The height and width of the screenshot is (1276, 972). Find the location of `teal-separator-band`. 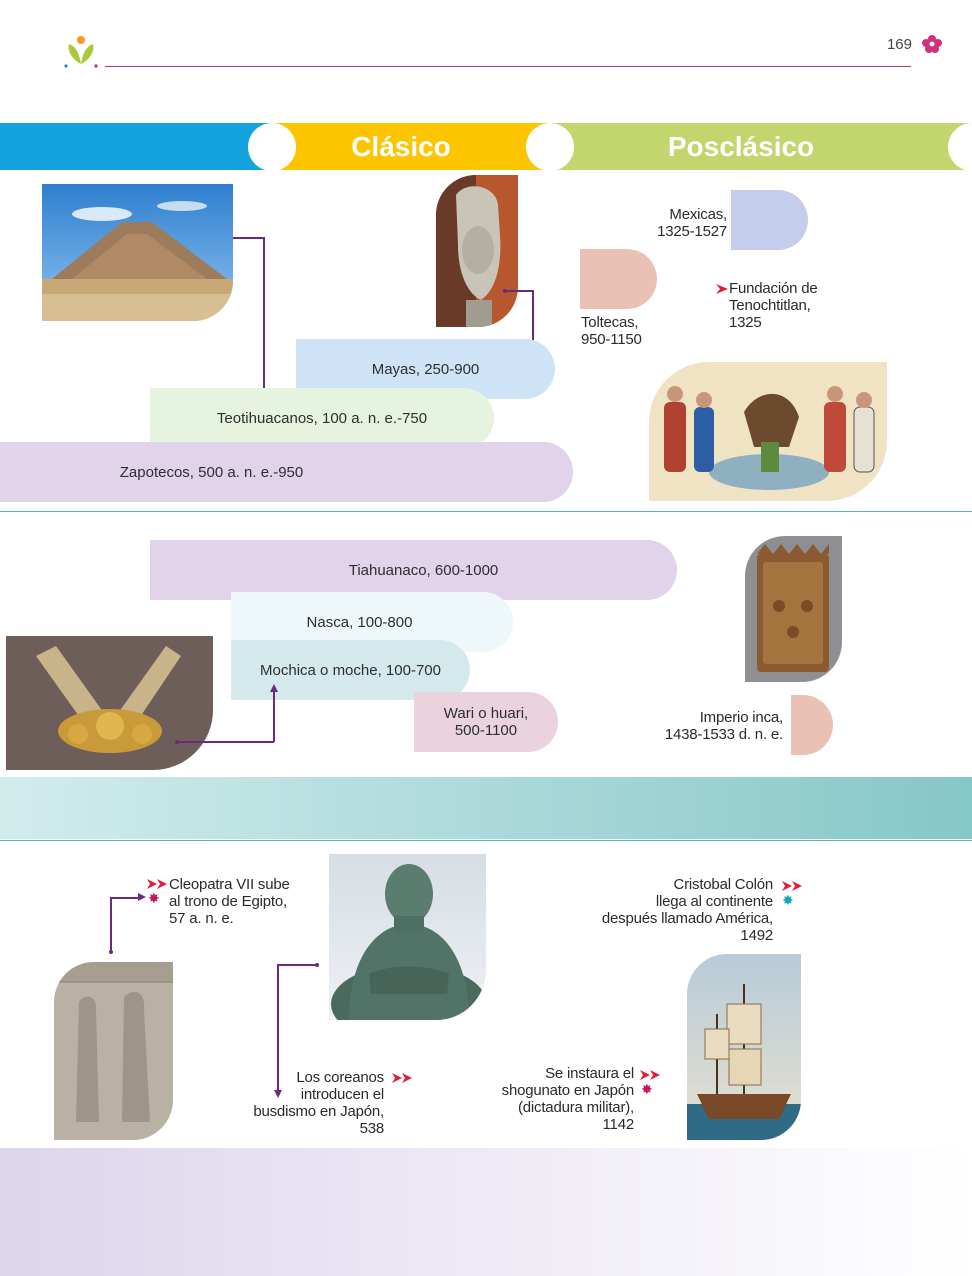

teal-separator-band is located at coordinates (486, 808).